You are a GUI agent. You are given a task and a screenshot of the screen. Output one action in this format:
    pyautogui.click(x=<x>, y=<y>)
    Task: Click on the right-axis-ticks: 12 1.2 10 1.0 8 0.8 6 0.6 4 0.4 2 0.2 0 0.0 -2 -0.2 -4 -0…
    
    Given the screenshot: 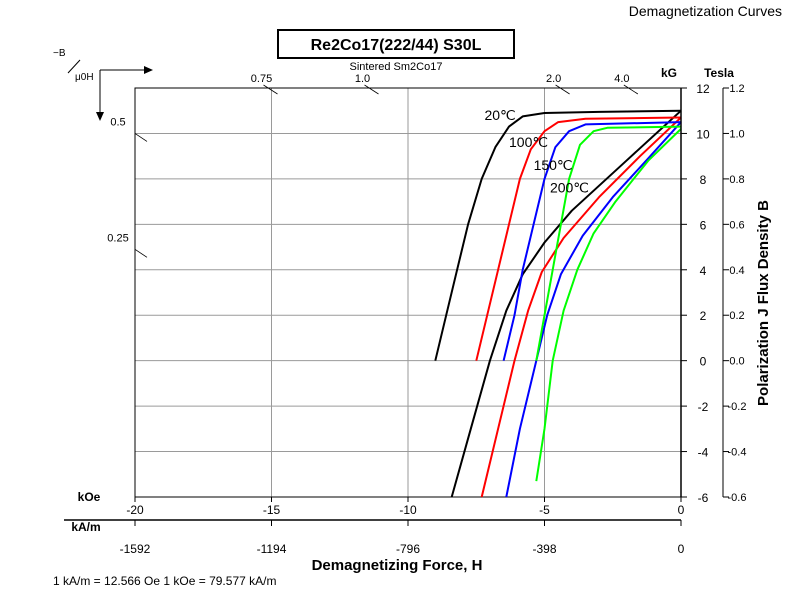 What is the action you would take?
    pyautogui.click(x=713, y=293)
    